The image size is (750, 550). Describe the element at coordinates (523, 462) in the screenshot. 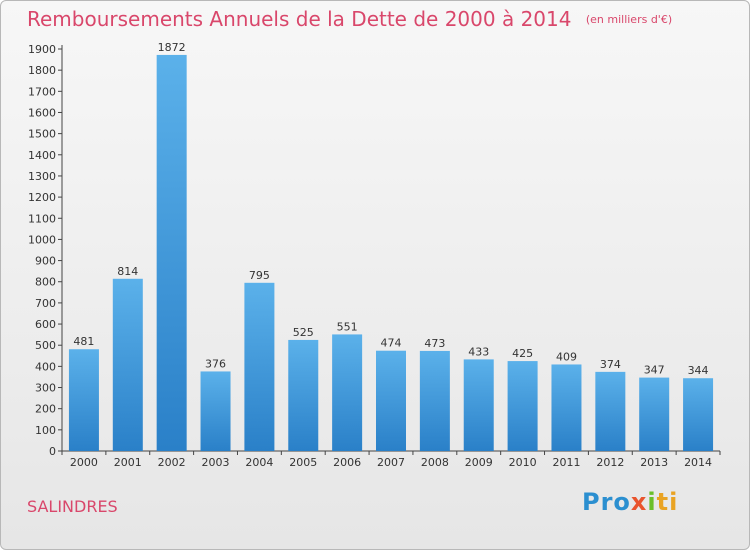

I see `x-tick-label: 2010` at that location.